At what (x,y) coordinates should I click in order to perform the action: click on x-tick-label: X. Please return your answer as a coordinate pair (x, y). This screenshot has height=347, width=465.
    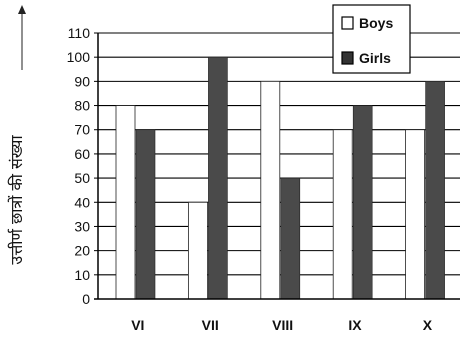
    Looking at the image, I should click on (428, 325).